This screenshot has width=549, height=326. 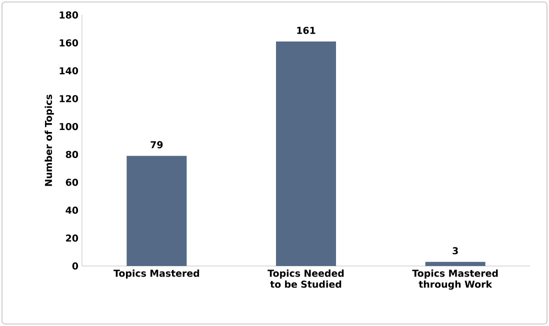 What do you see at coordinates (455, 280) in the screenshot?
I see `x-tick-label: Topics Mastered through Work` at bounding box center [455, 280].